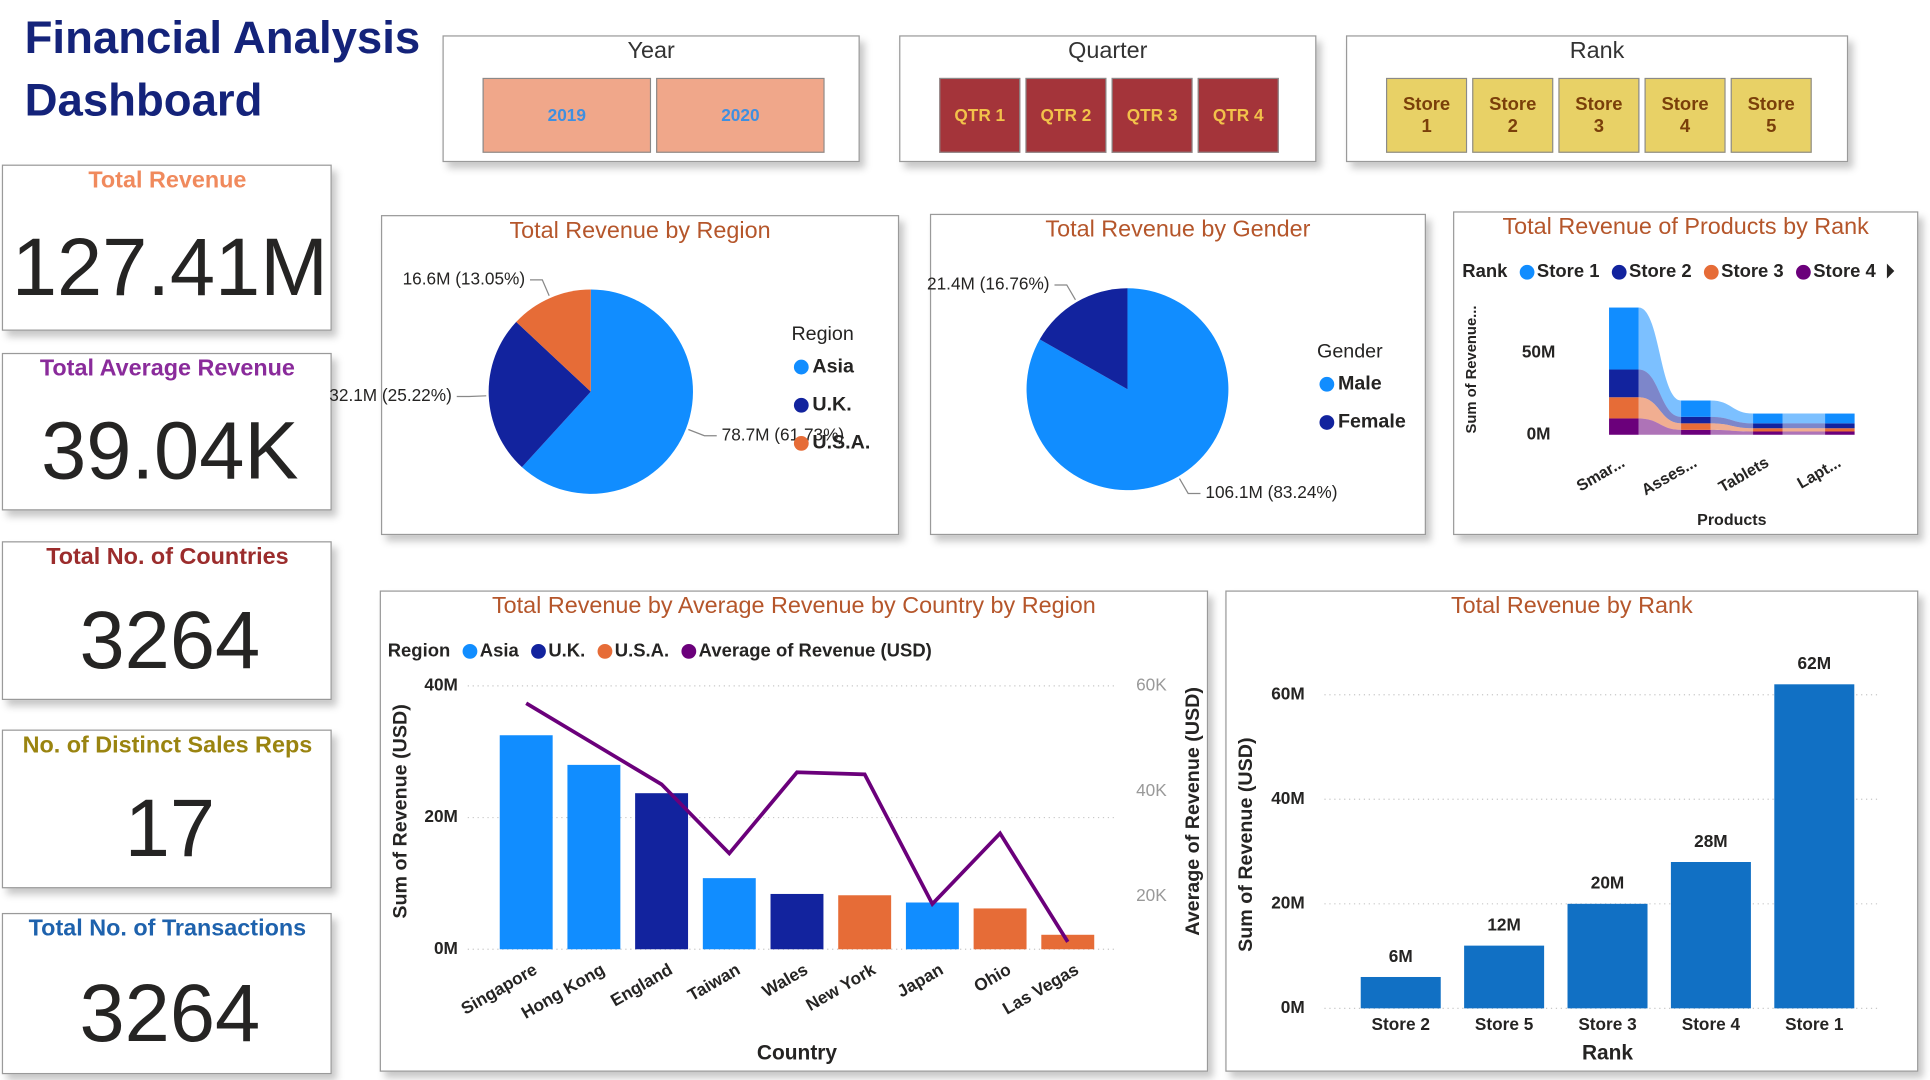  I want to click on x-tick-label: Store 4, so click(1711, 1024).